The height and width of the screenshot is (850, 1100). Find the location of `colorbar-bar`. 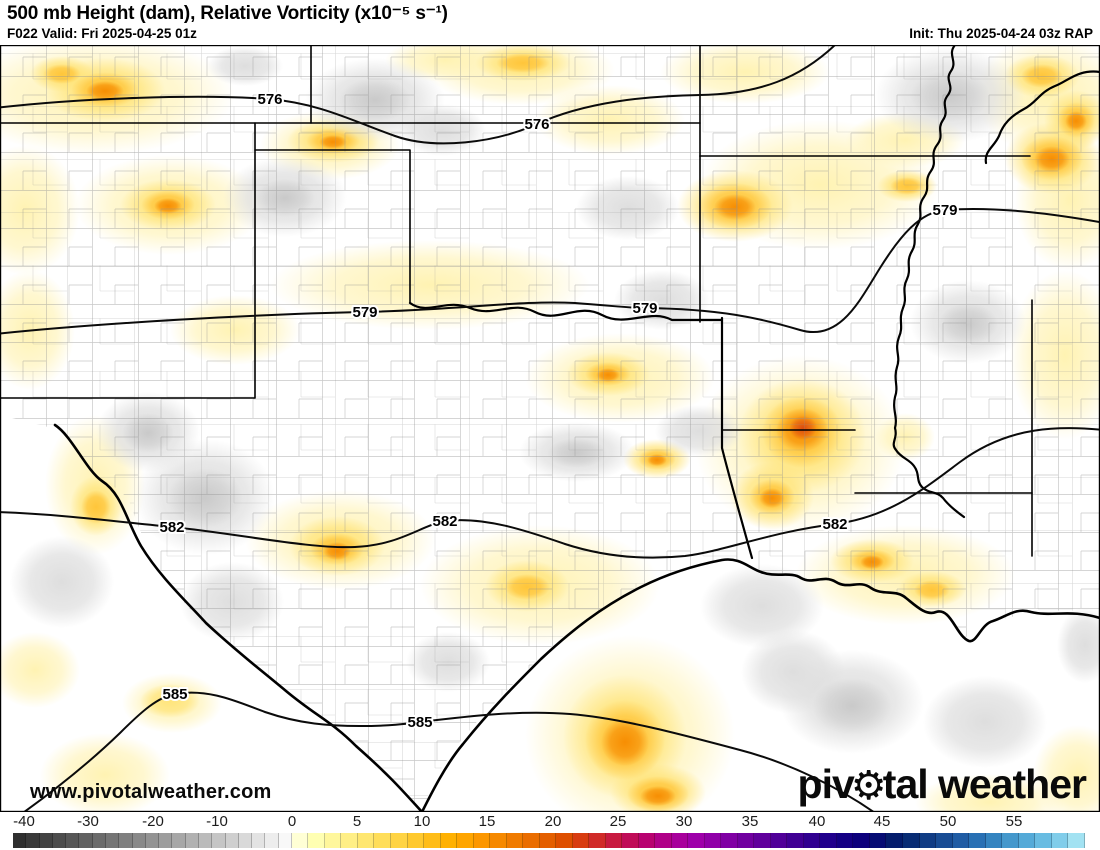

colorbar-bar is located at coordinates (549, 840).